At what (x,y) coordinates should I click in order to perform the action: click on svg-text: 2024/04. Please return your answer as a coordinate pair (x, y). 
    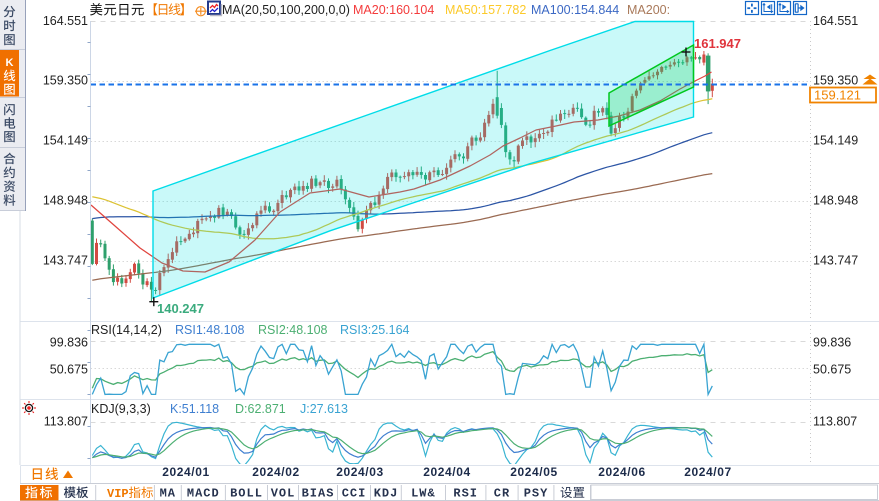
    Looking at the image, I should click on (447, 472).